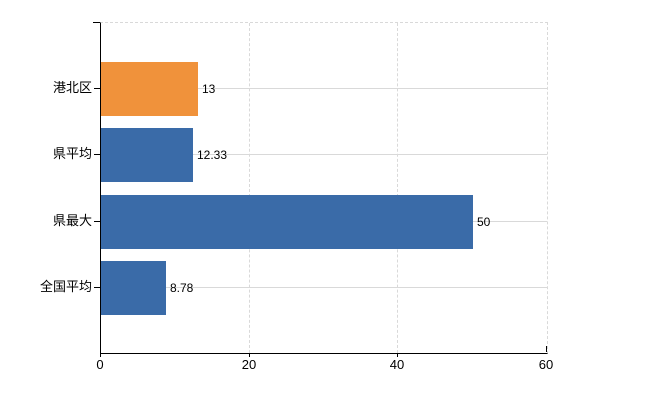  I want to click on category-label: 全国平均, so click(65, 286).